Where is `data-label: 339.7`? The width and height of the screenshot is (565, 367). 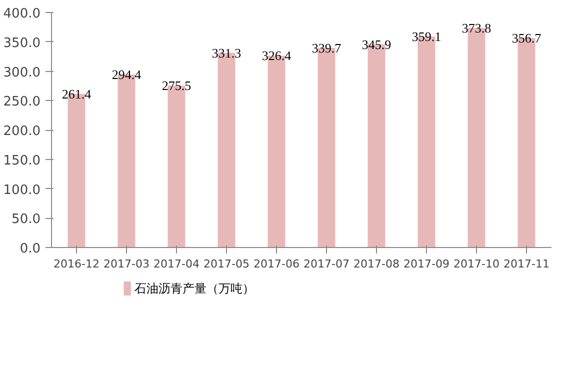
data-label: 339.7 is located at coordinates (327, 48).